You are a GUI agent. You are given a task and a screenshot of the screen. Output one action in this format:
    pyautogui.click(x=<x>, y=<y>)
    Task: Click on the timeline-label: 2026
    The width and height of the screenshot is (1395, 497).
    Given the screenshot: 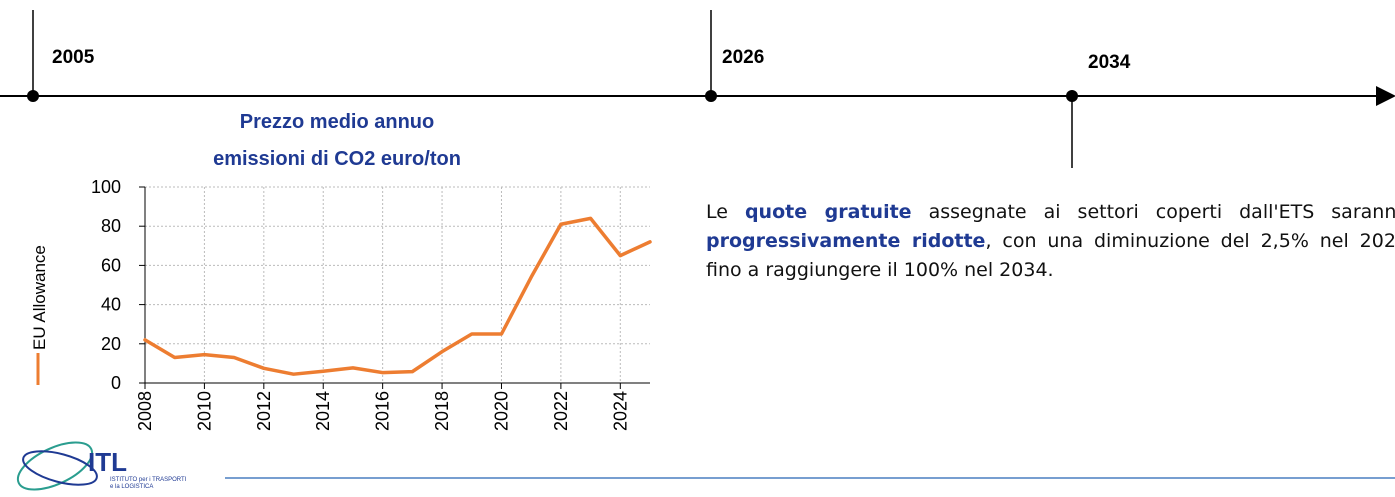 What is the action you would take?
    pyautogui.click(x=743, y=57)
    